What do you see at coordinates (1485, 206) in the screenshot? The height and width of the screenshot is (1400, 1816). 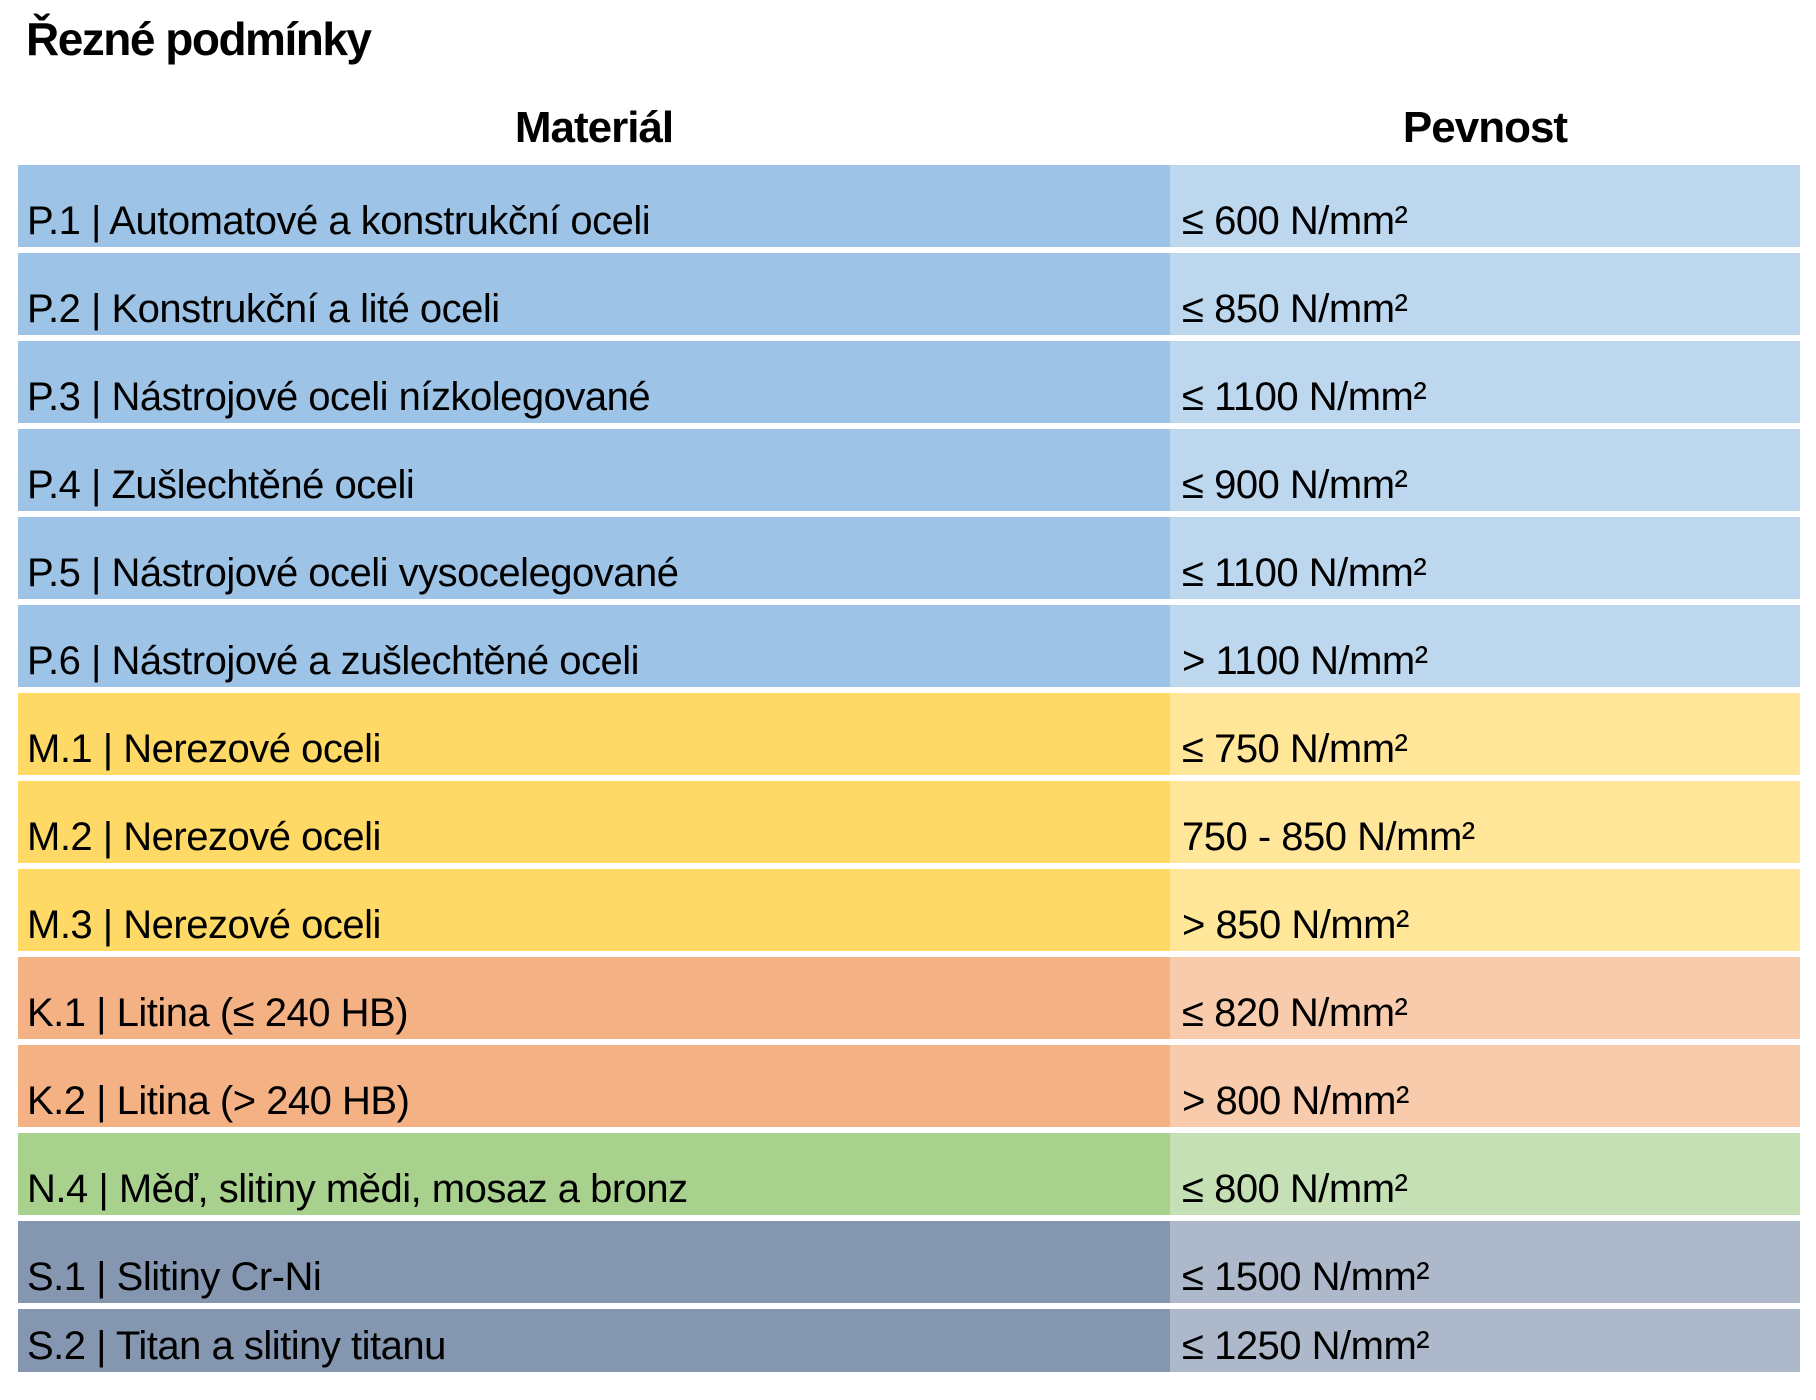 I see `strength-cell: ≤ 600 N/mm²` at bounding box center [1485, 206].